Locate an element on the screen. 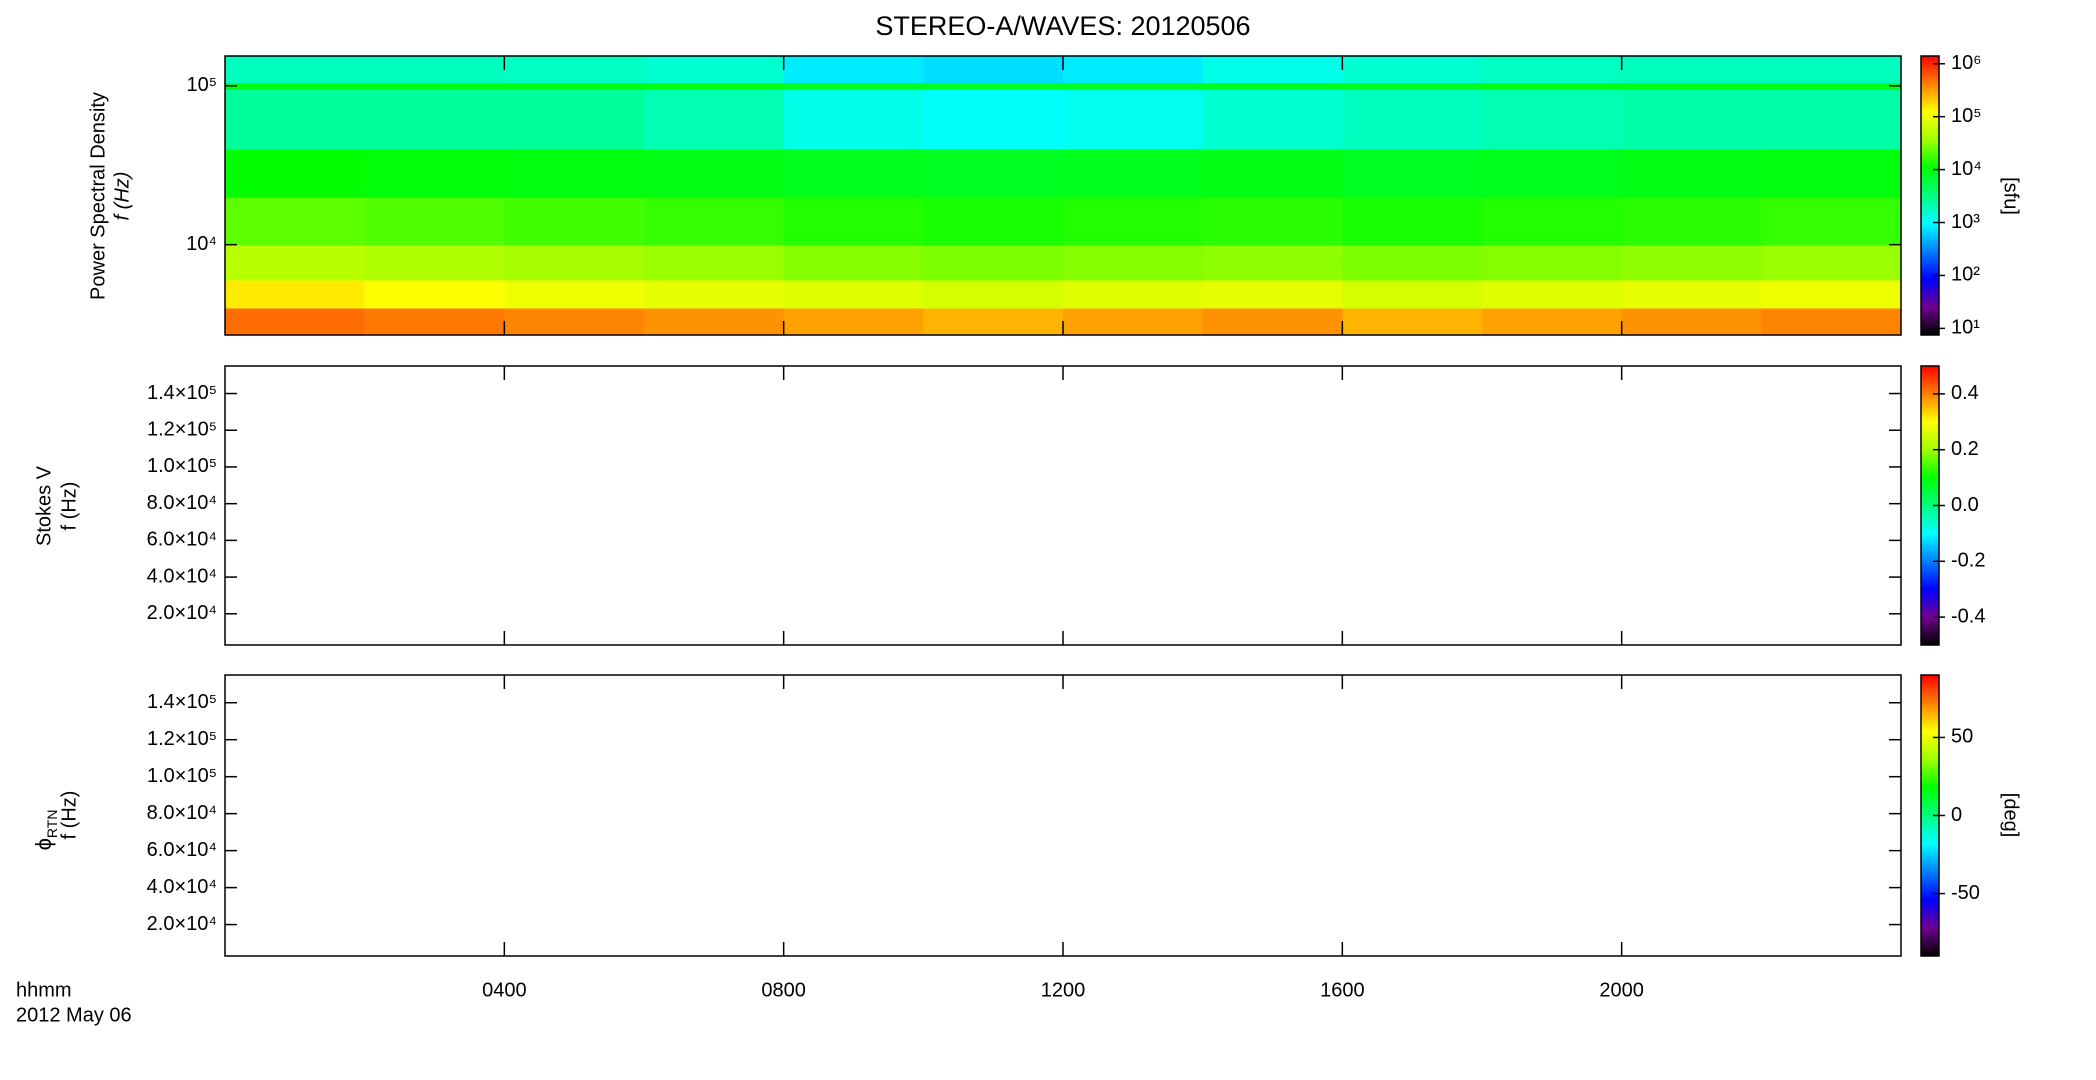  colorbar is located at coordinates (1930, 815).